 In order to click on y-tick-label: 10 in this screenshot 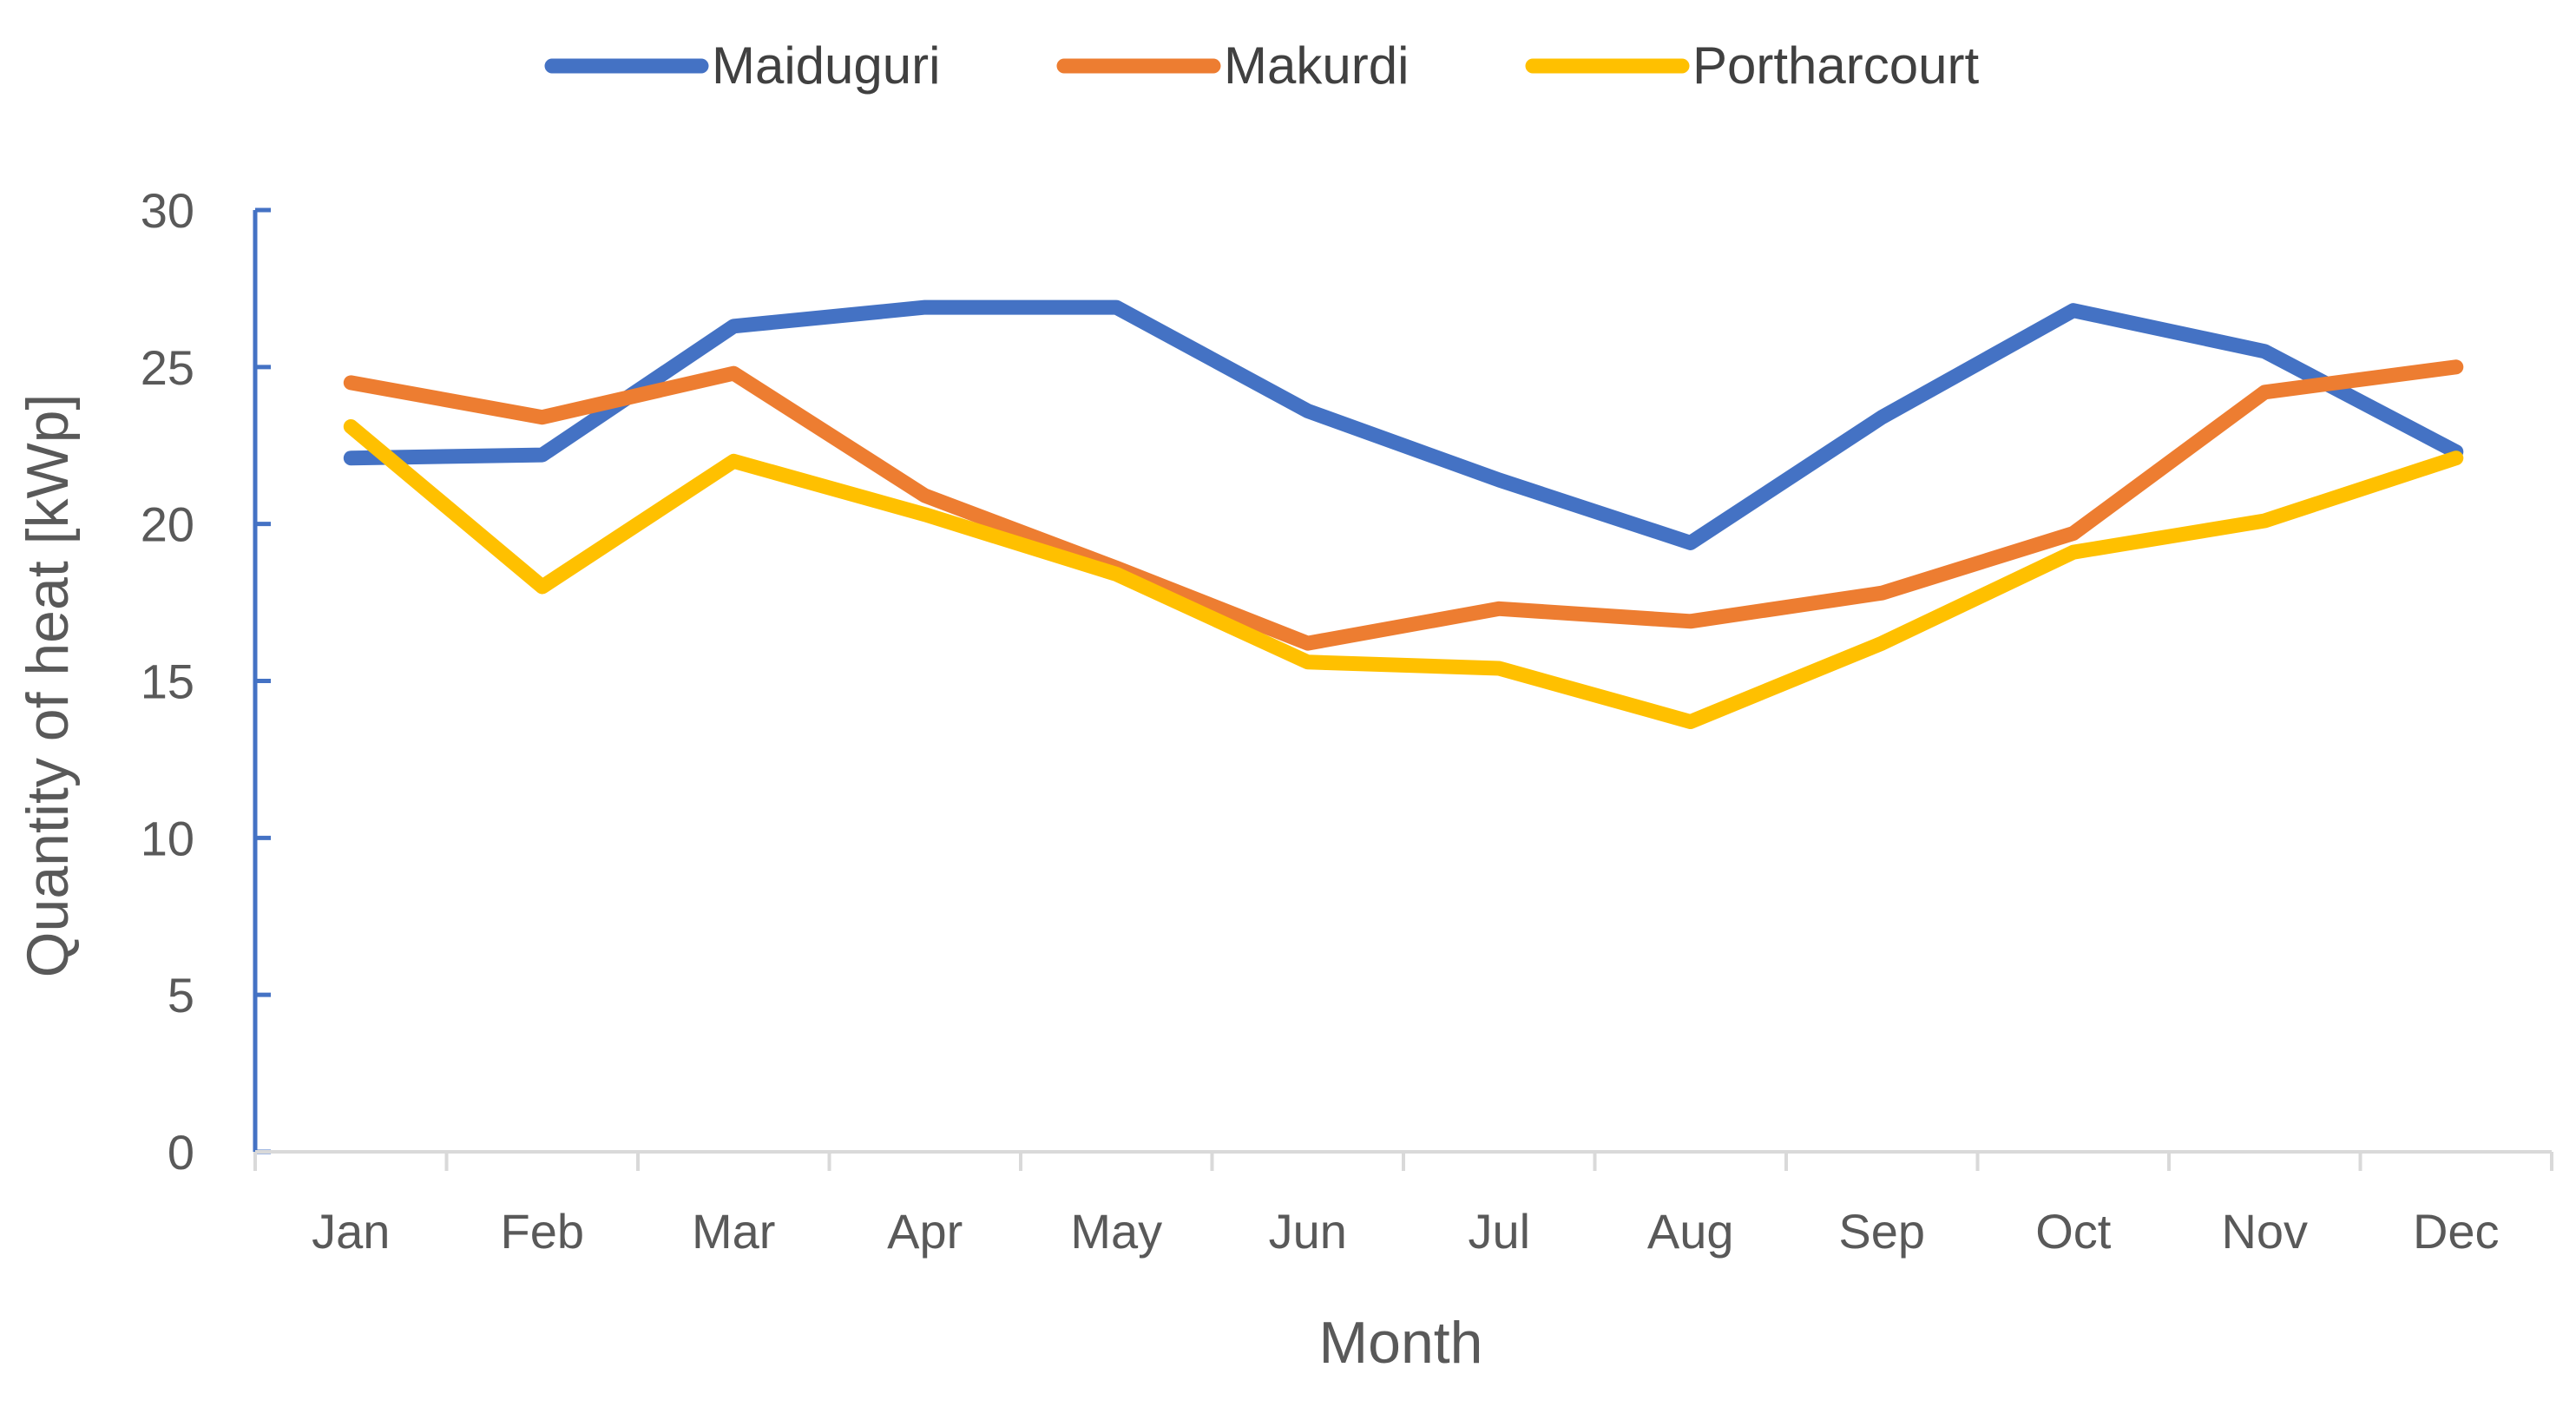, I will do `click(168, 838)`.